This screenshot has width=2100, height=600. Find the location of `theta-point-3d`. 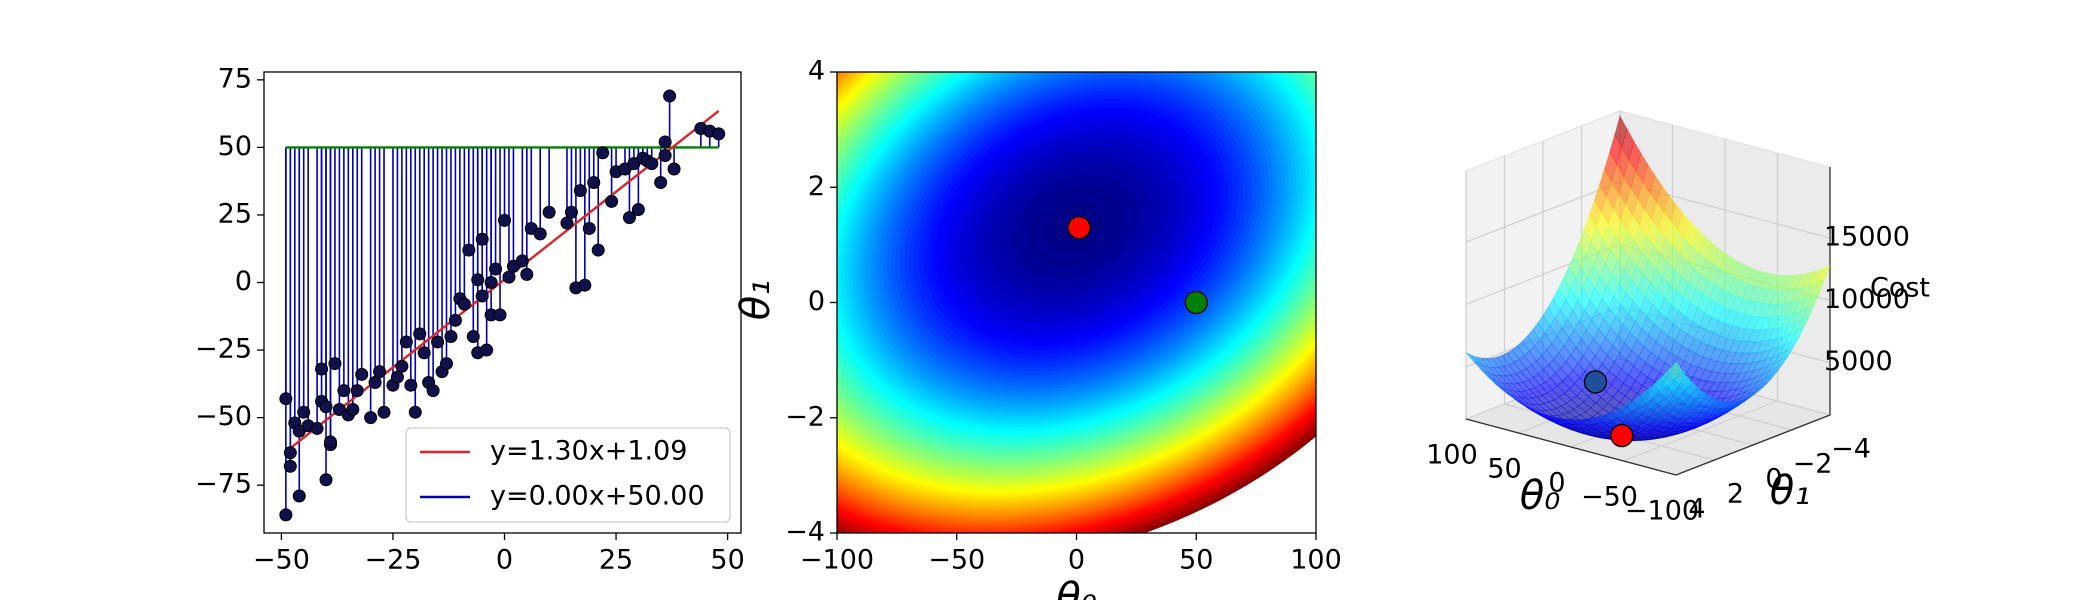

theta-point-3d is located at coordinates (1622, 435).